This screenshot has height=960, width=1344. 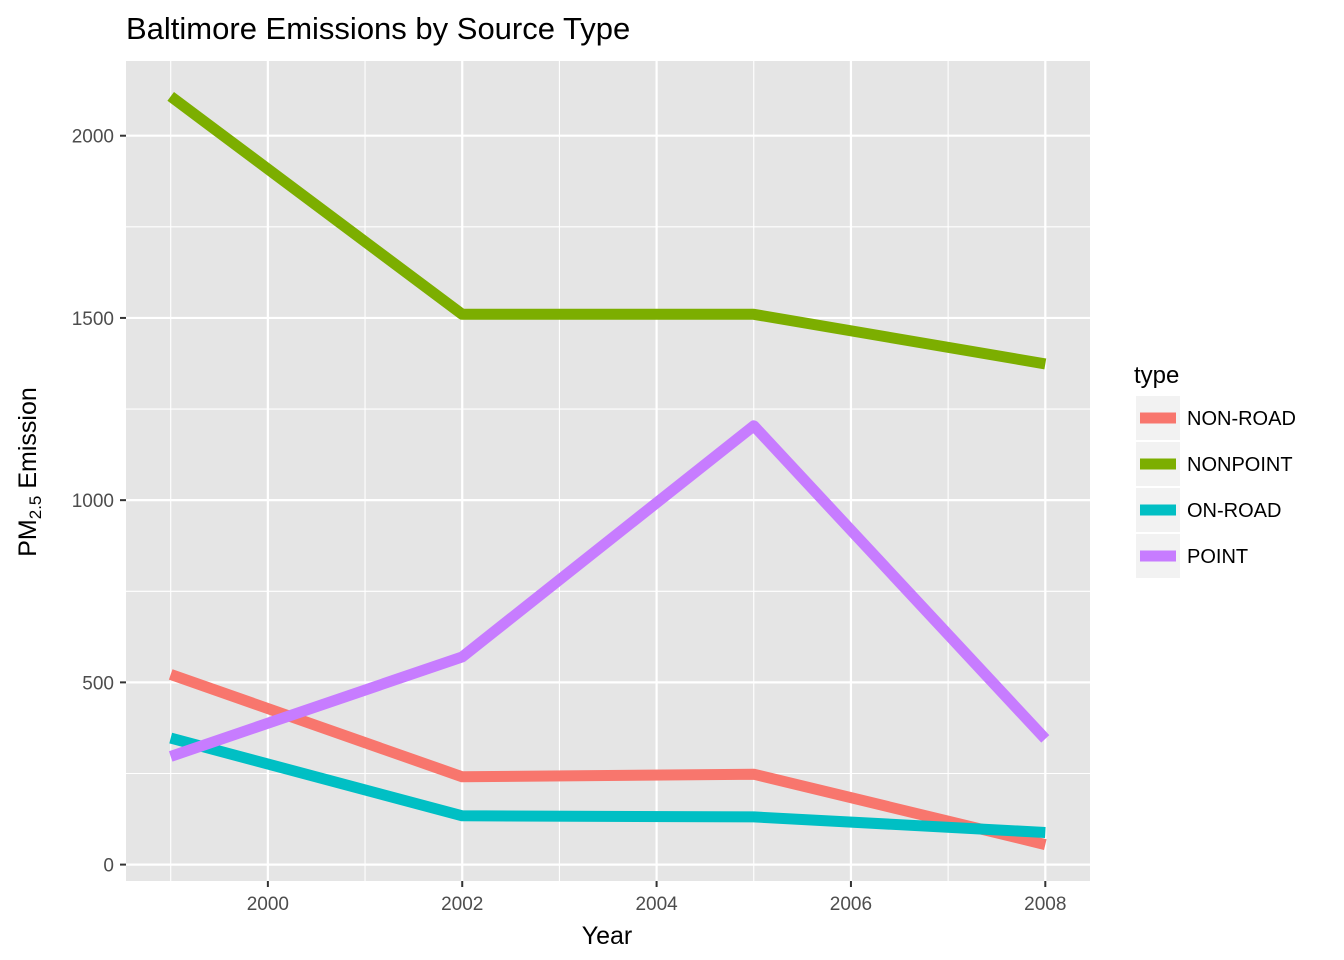 I want to click on legend-label: POINT, so click(x=1217, y=557).